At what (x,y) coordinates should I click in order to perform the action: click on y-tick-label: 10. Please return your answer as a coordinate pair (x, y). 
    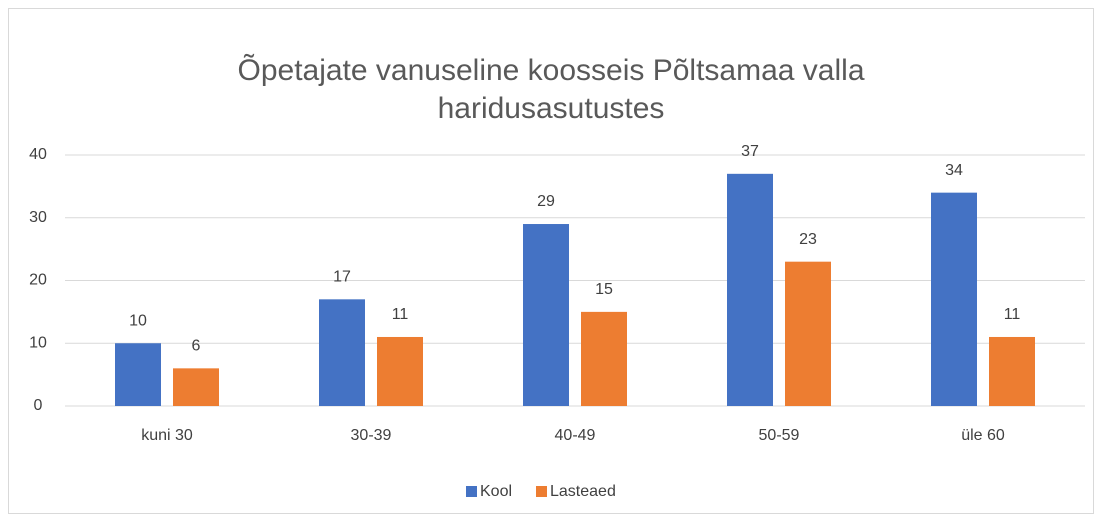
    Looking at the image, I should click on (38, 342).